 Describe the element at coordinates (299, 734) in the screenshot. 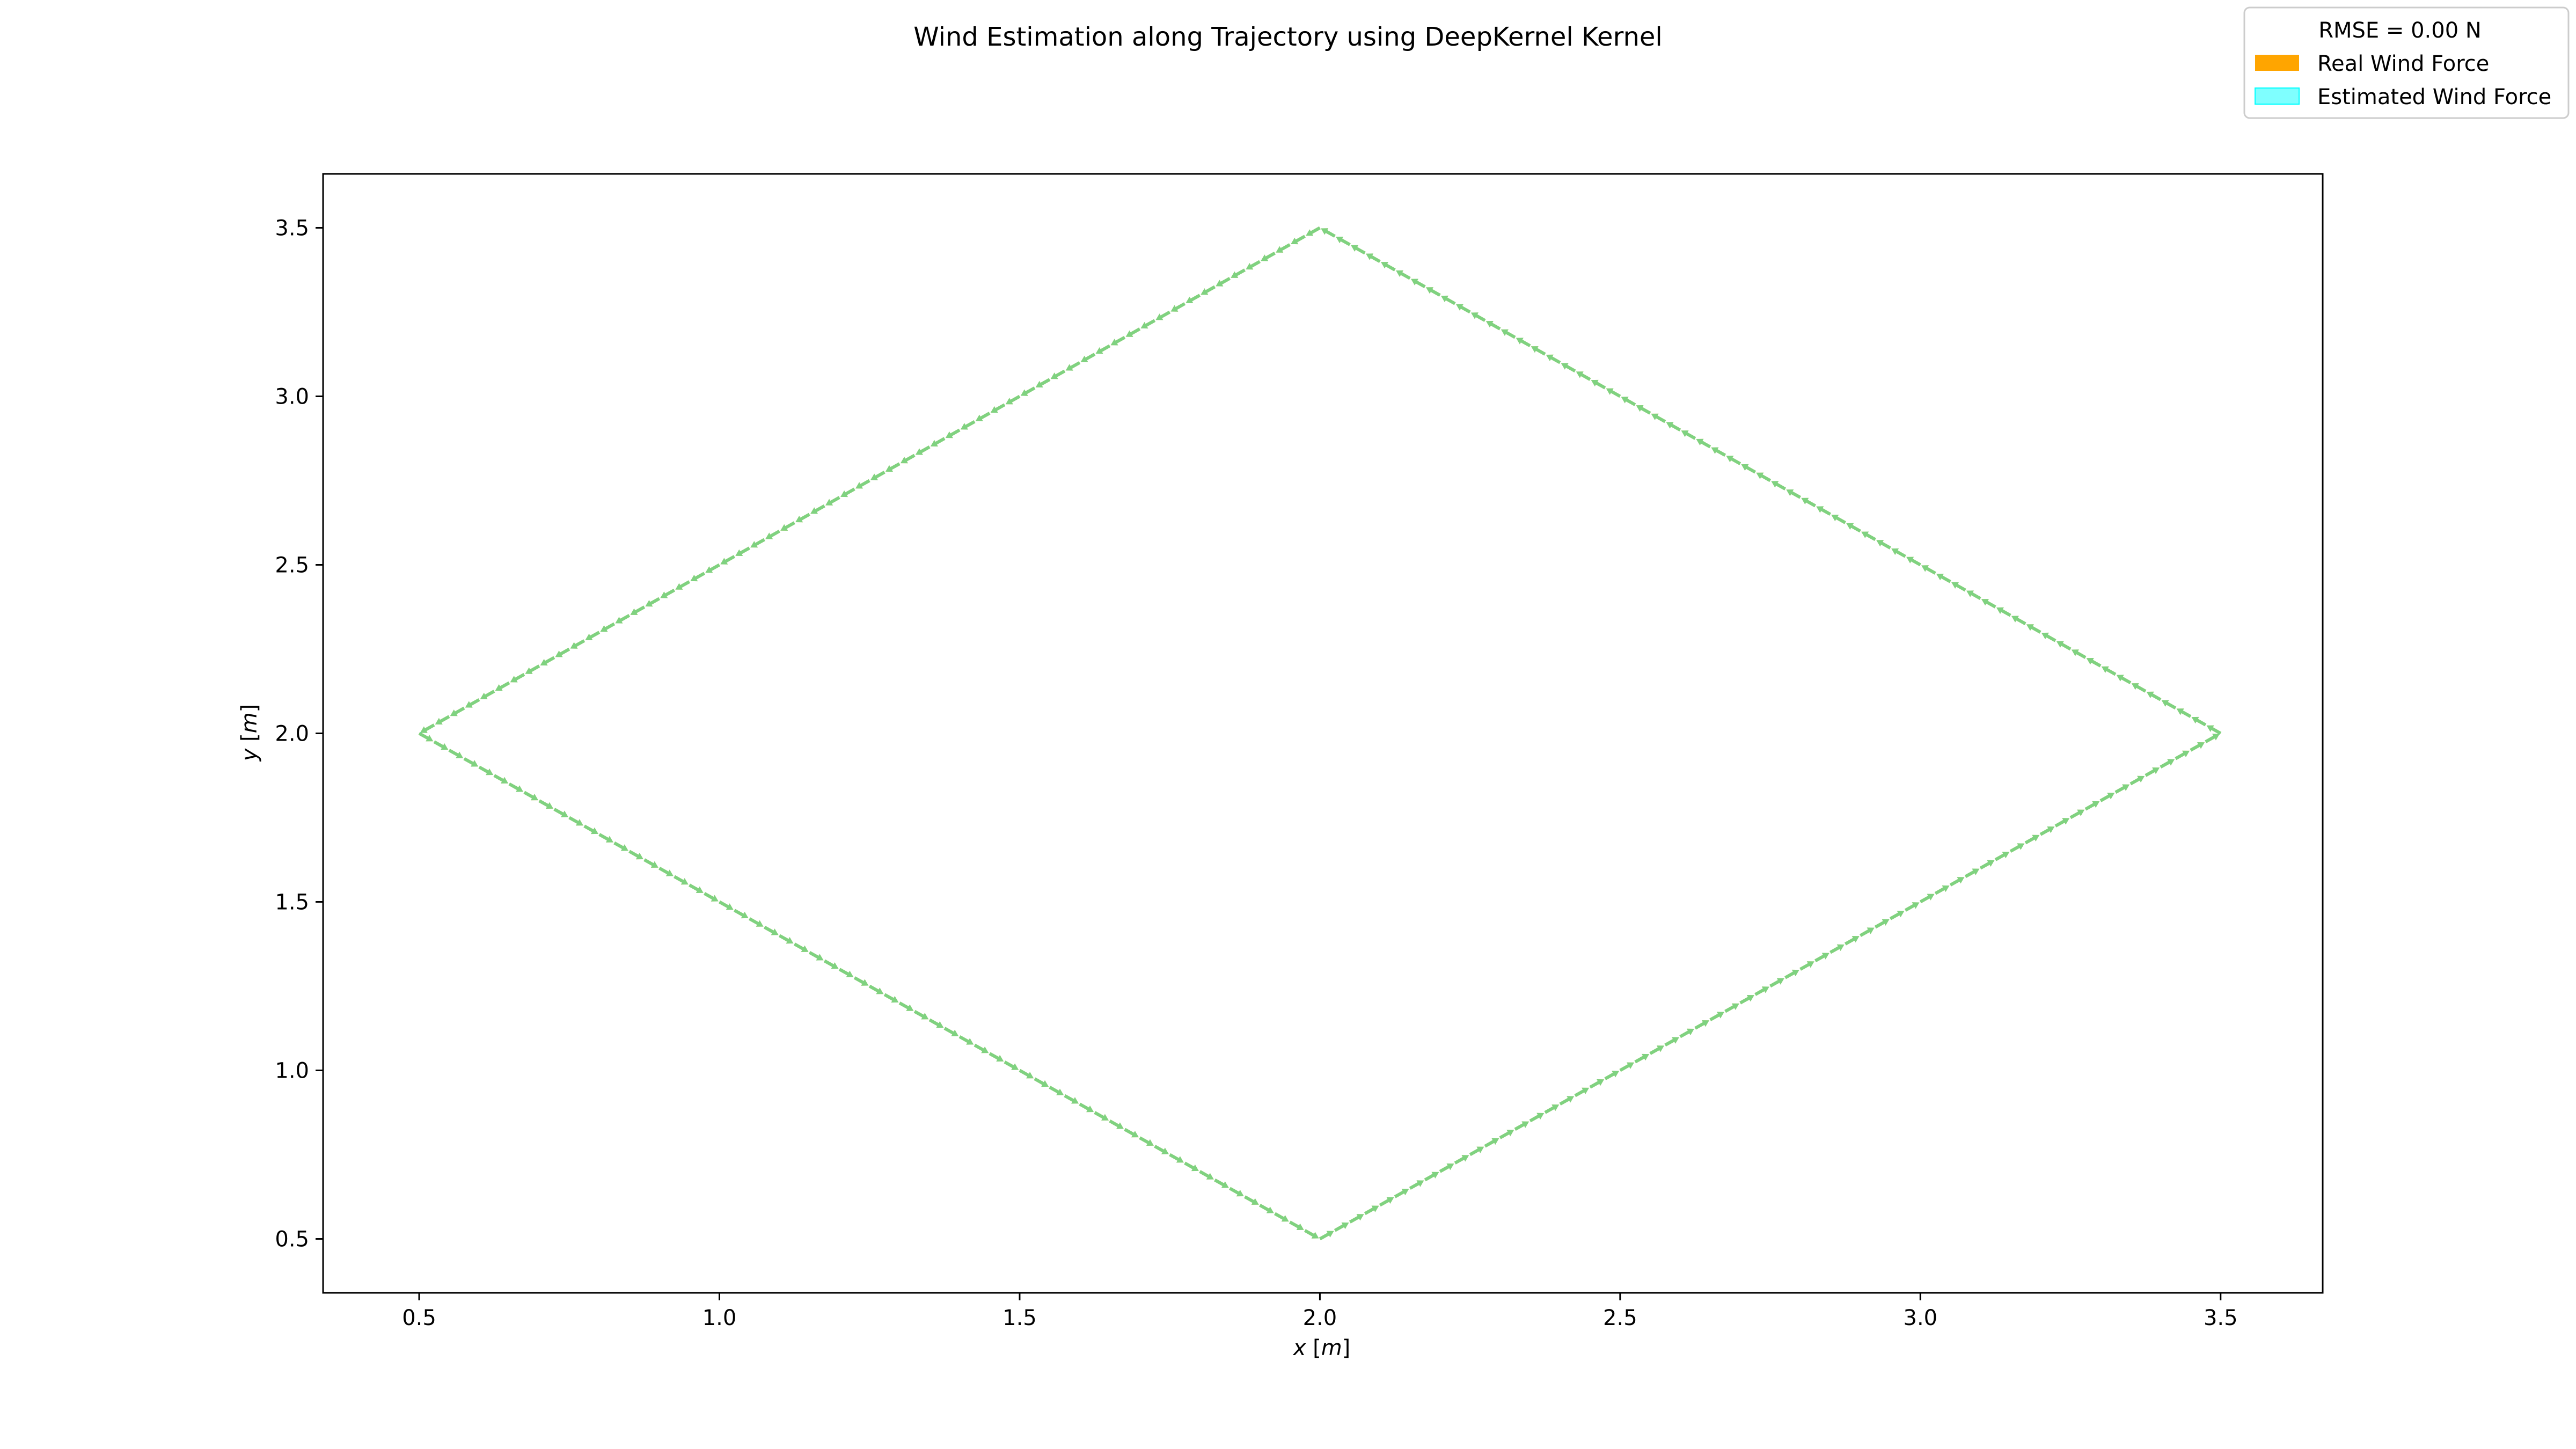

I see `y-axis: 0.5 1.0 1.5 2.0 2.5 3.0 3.5` at that location.